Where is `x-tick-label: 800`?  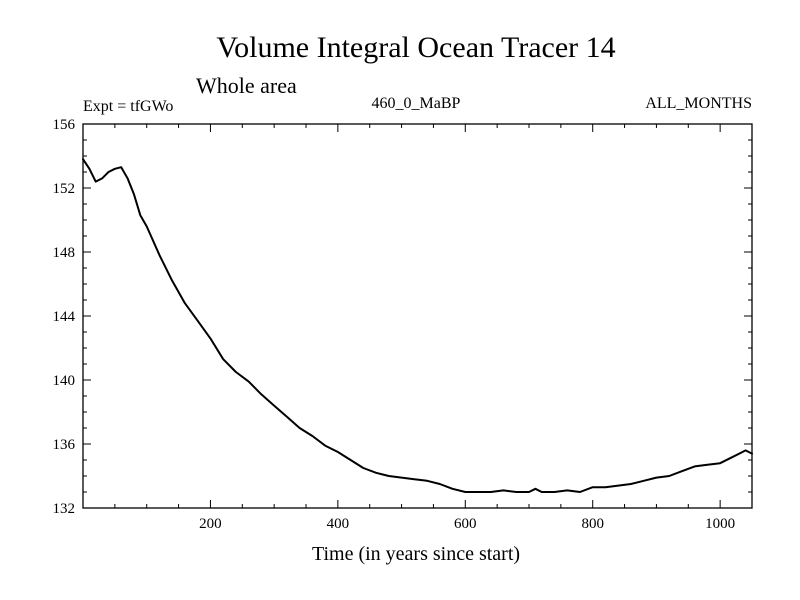
x-tick-label: 800 is located at coordinates (592, 524).